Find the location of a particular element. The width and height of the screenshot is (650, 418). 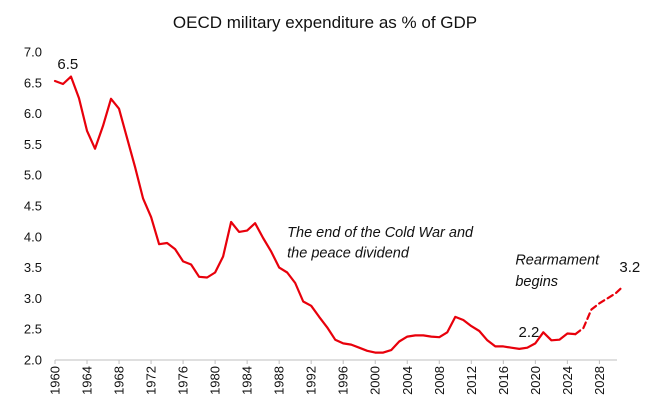

y-tick-label: 6.0 is located at coordinates (33, 113).